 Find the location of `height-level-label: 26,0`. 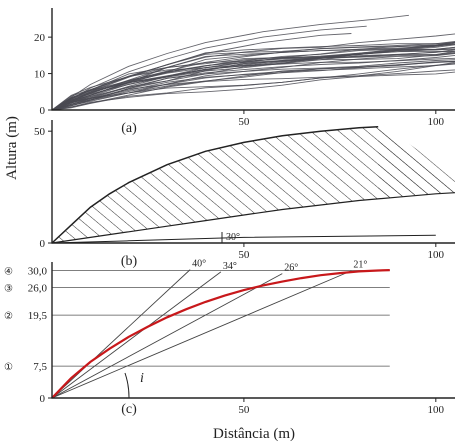

height-level-label: 26,0 is located at coordinates (38, 289).